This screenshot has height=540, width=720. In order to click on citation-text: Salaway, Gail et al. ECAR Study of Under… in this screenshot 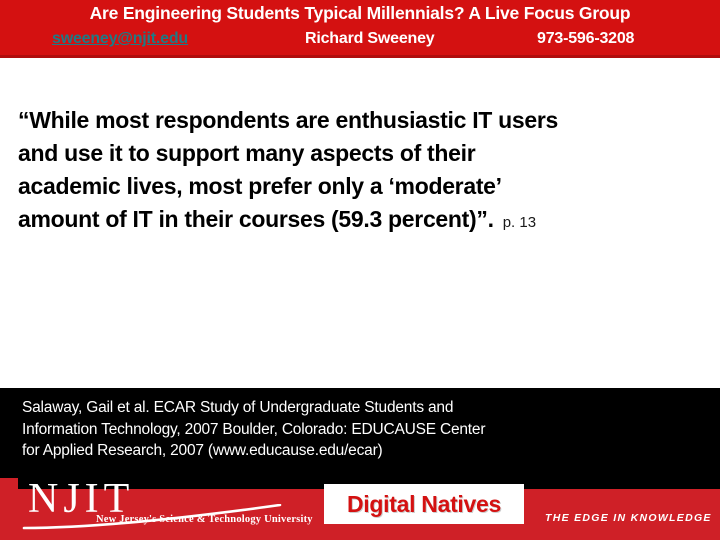, I will do `click(360, 429)`.